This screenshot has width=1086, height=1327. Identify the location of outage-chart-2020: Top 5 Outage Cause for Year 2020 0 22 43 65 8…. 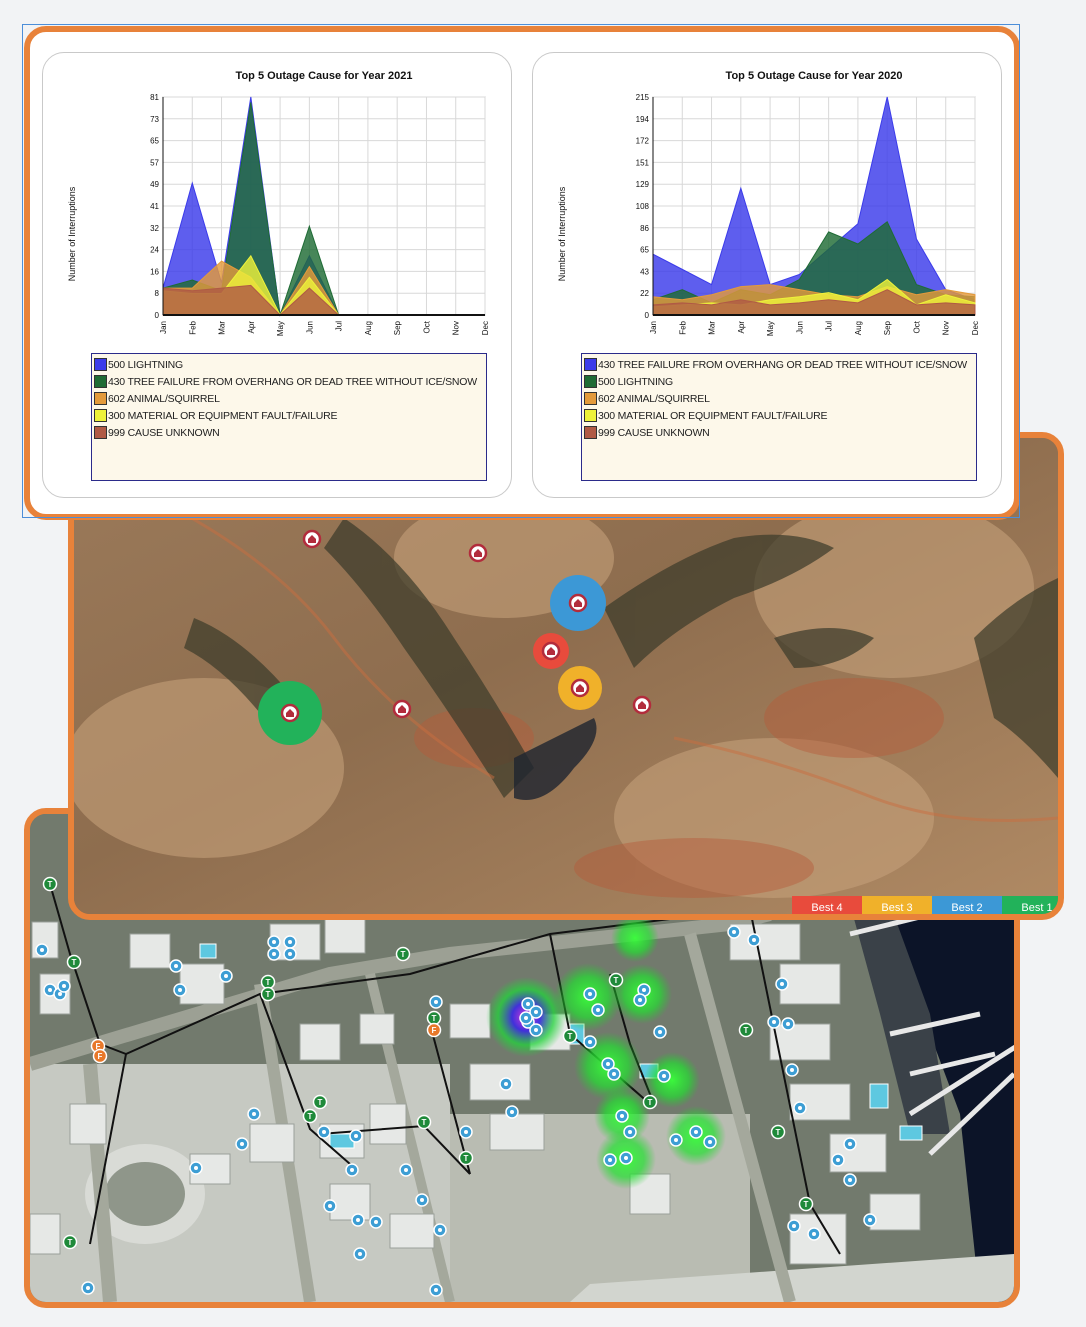
(768, 203).